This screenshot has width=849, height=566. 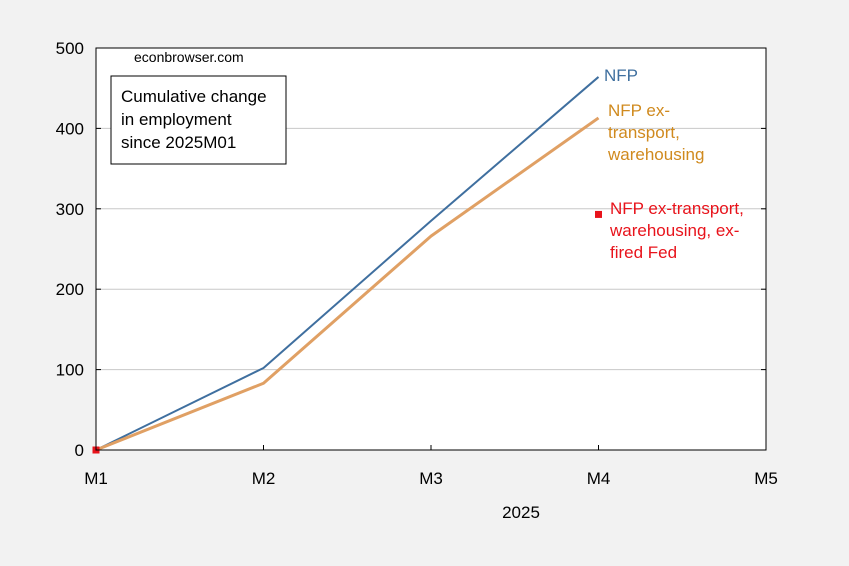 I want to click on series-label: NFP, so click(x=621, y=75).